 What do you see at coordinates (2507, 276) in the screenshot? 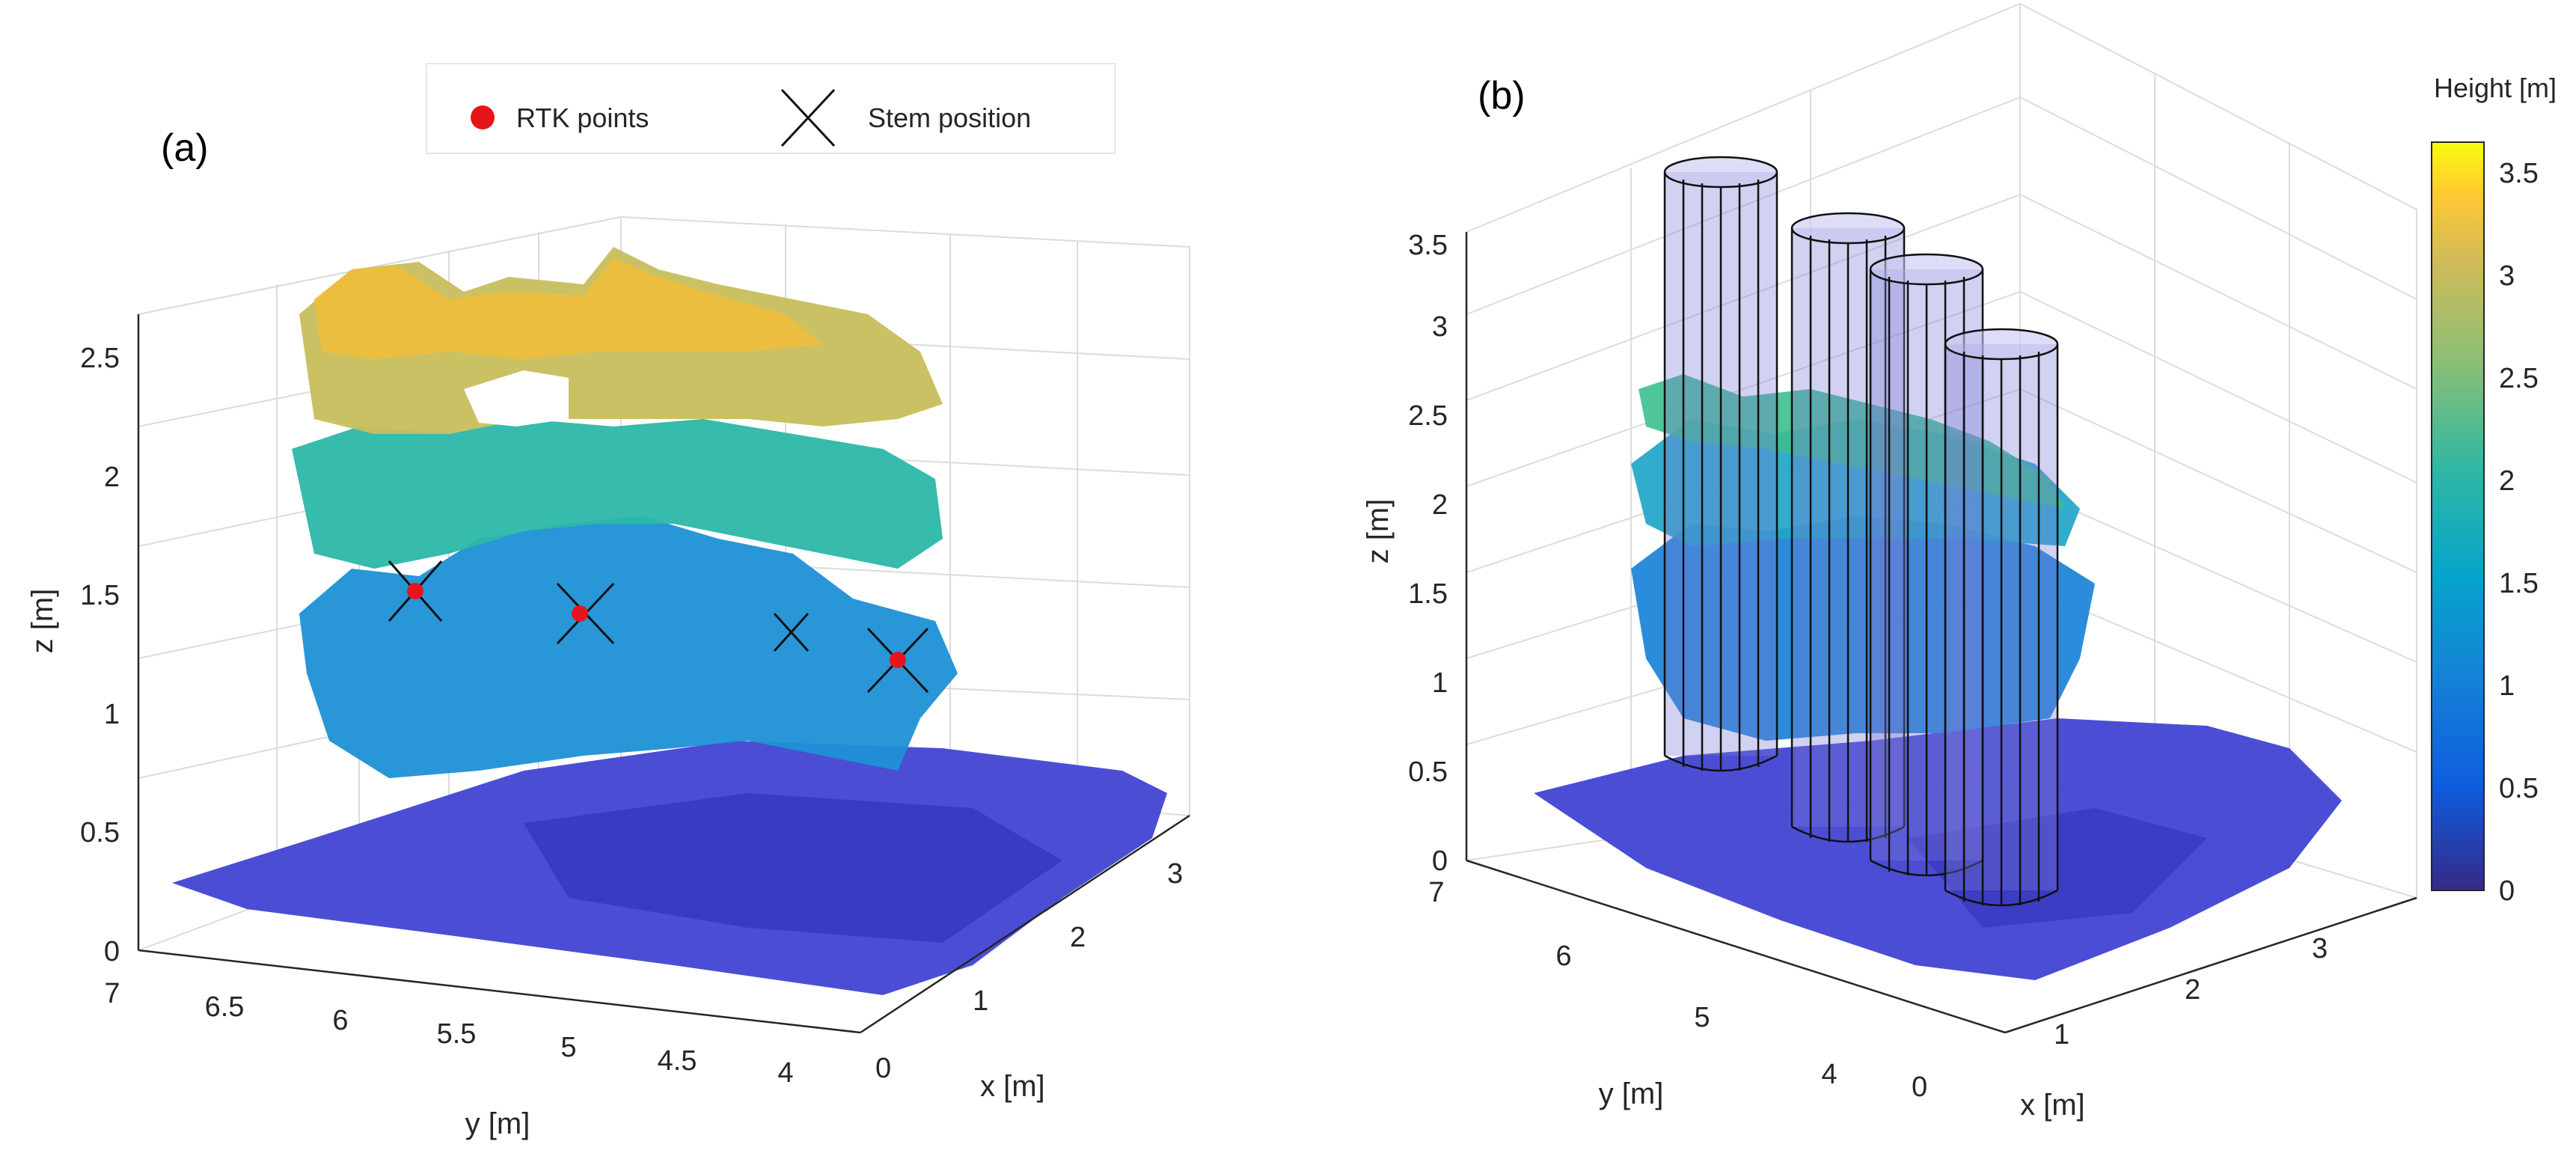
I see `colorbar-tick: 3` at bounding box center [2507, 276].